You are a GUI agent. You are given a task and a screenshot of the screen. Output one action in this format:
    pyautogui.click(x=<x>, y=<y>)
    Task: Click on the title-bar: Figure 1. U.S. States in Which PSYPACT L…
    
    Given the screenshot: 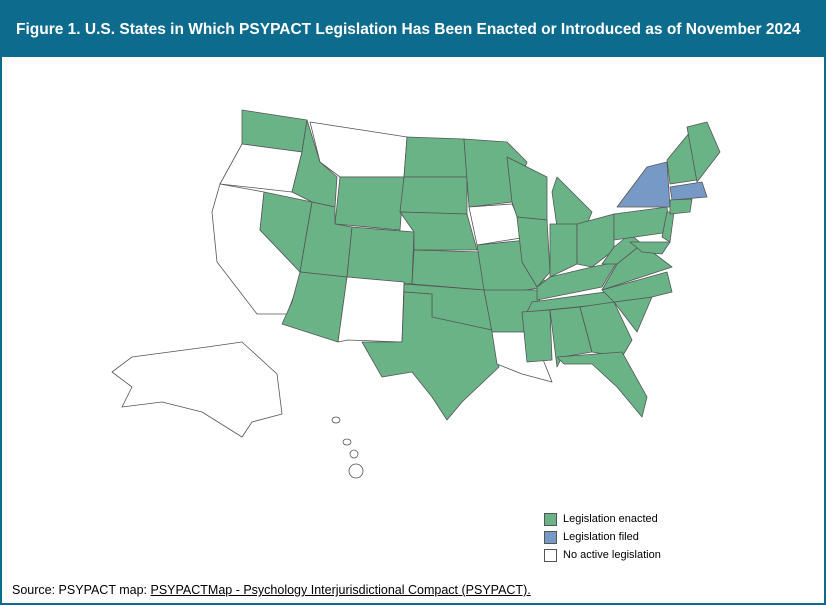 What is the action you would take?
    pyautogui.click(x=413, y=29)
    